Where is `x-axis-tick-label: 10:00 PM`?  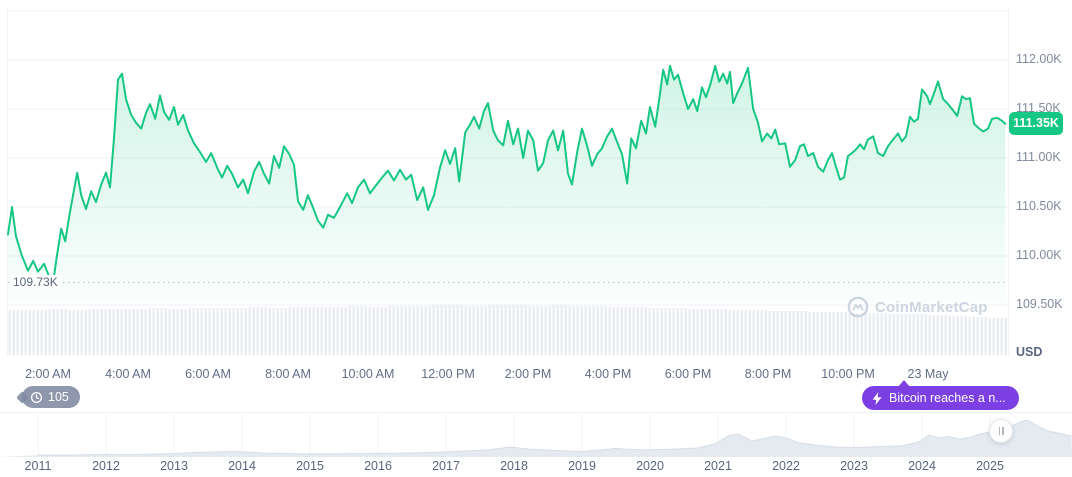 x-axis-tick-label: 10:00 PM is located at coordinates (848, 374).